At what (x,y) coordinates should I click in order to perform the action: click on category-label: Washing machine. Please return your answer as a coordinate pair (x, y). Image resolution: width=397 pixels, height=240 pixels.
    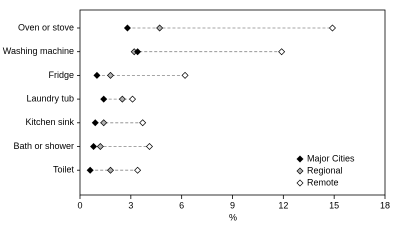
    Looking at the image, I should click on (38, 51).